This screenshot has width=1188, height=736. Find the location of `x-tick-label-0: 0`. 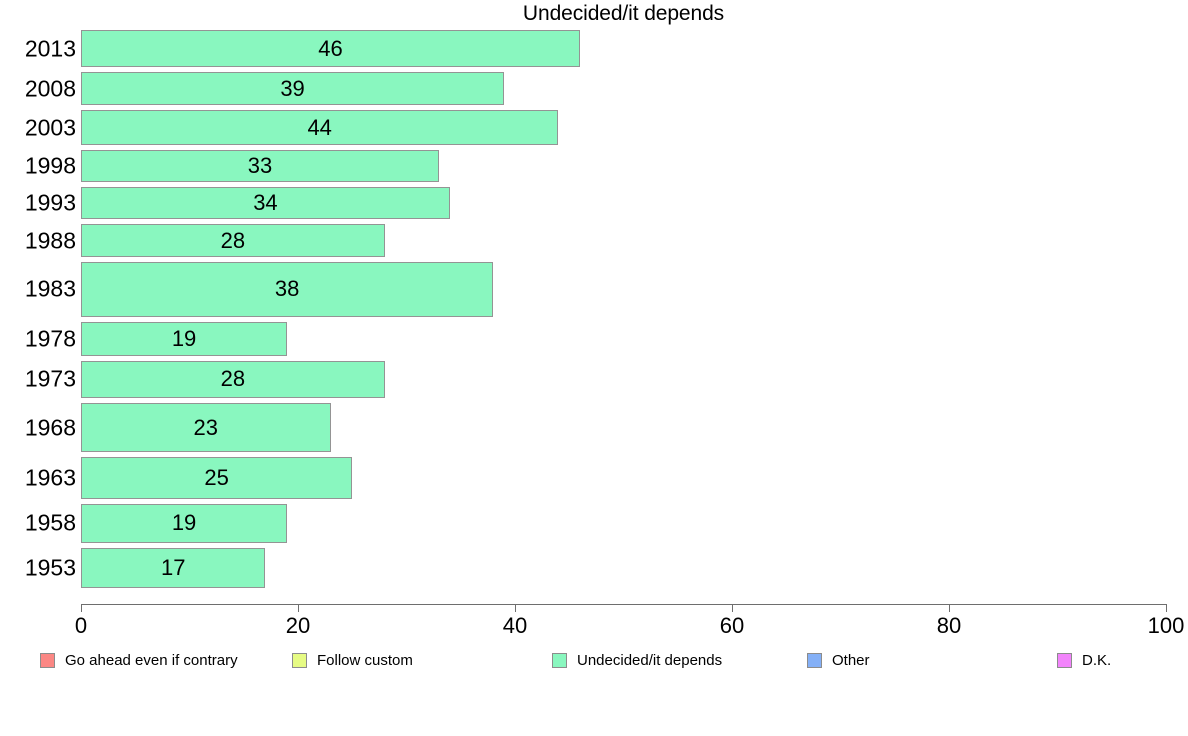

x-tick-label-0: 0 is located at coordinates (81, 625).